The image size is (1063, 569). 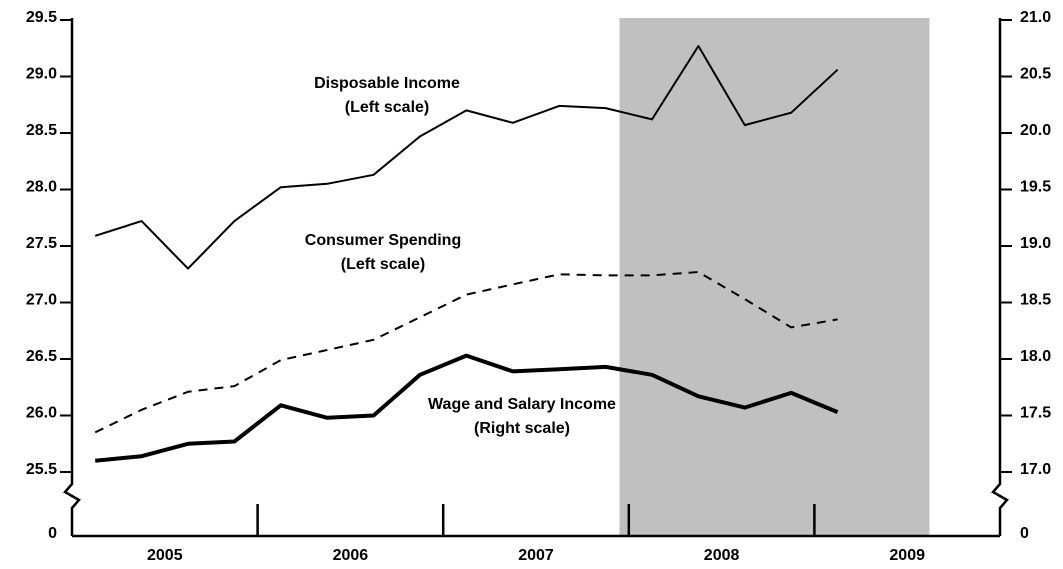 I want to click on y2-tick-label: 0, so click(x=1024, y=533).